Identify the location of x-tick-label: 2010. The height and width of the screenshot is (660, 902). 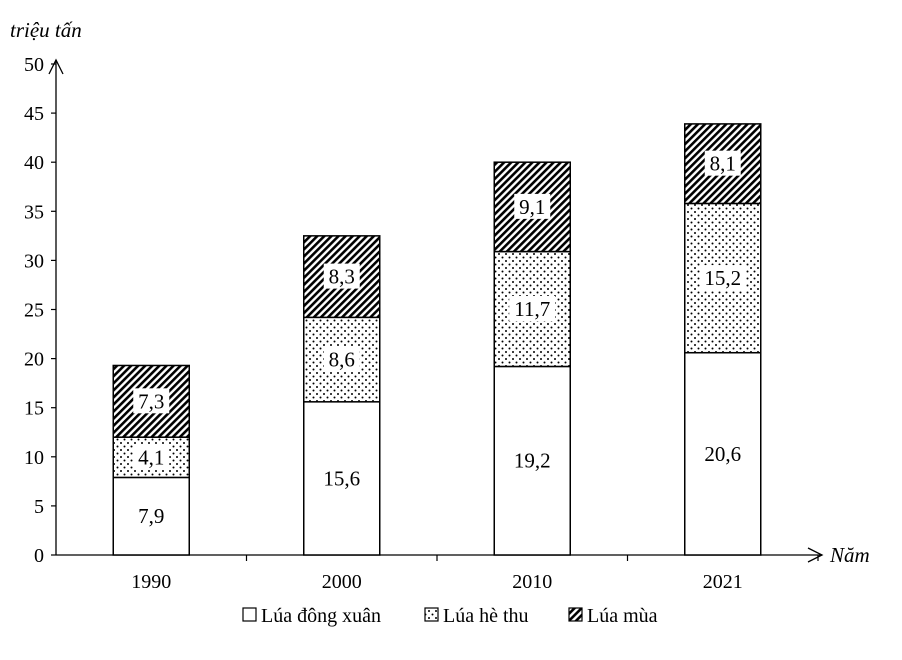
(532, 582).